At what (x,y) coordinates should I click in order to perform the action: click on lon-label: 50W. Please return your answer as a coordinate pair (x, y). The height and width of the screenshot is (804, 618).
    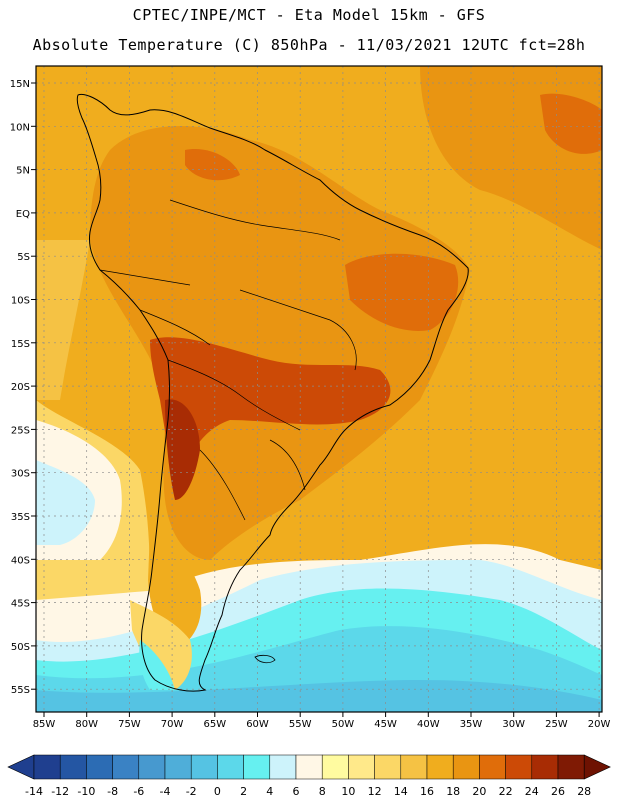
    Looking at the image, I should click on (343, 724).